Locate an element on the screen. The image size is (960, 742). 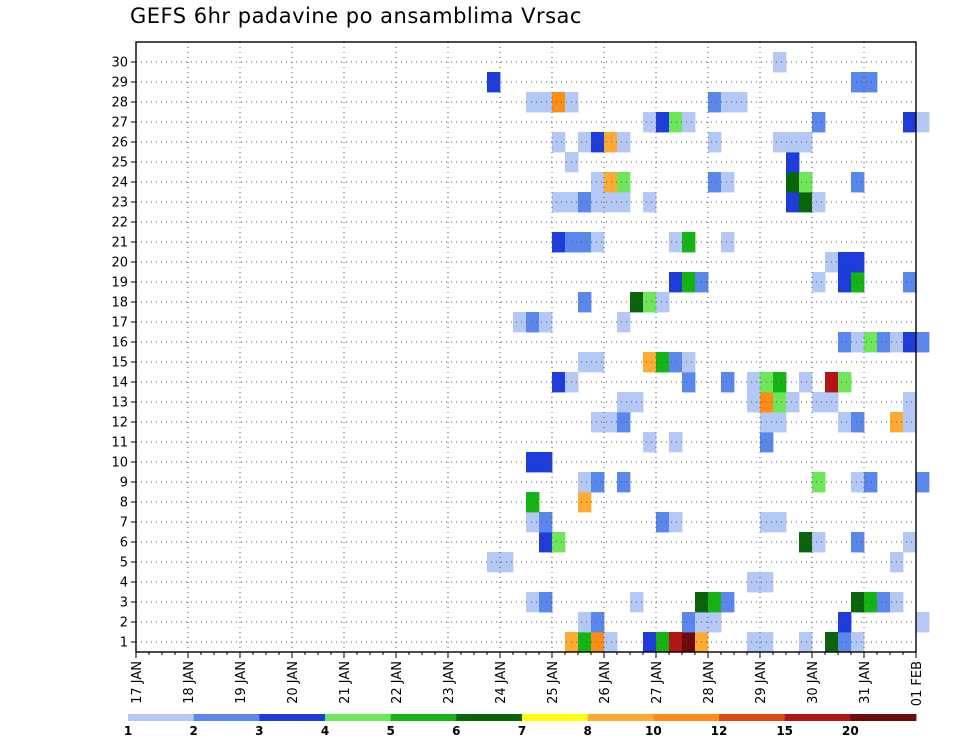
y-tick-label: 2 is located at coordinates (124, 623).